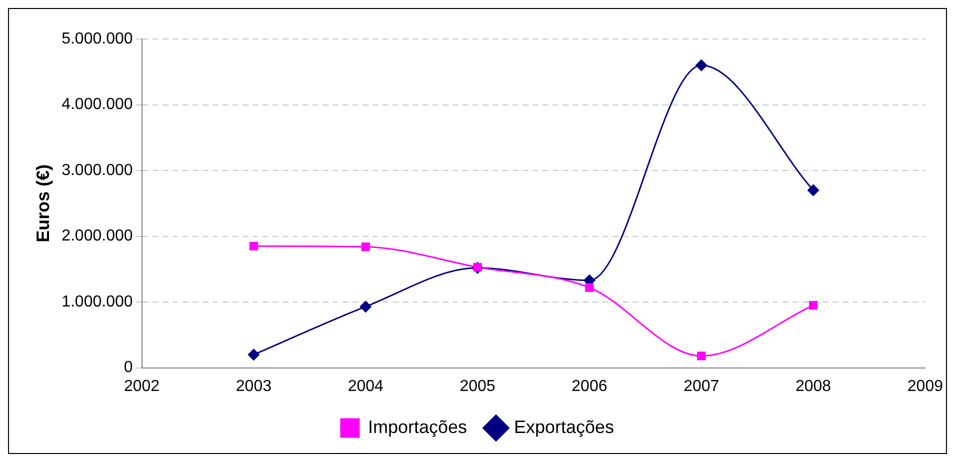  Describe the element at coordinates (813, 386) in the screenshot. I see `x-tick-label: 2008` at that location.